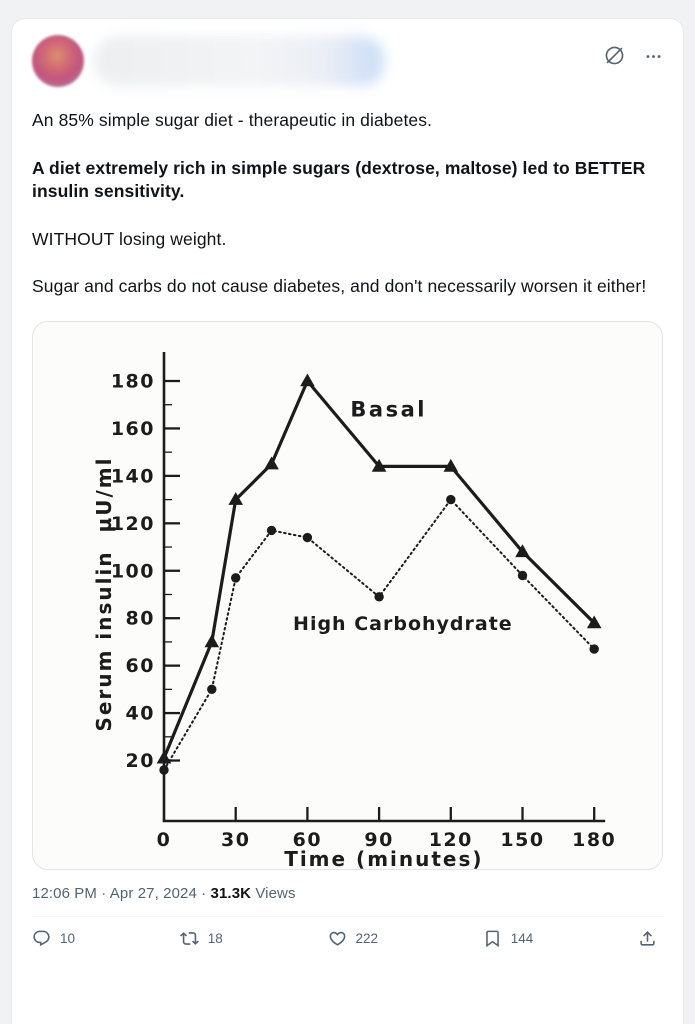 The width and height of the screenshot is (695, 1024). What do you see at coordinates (492, 938) in the screenshot?
I see `bookmark-icon` at bounding box center [492, 938].